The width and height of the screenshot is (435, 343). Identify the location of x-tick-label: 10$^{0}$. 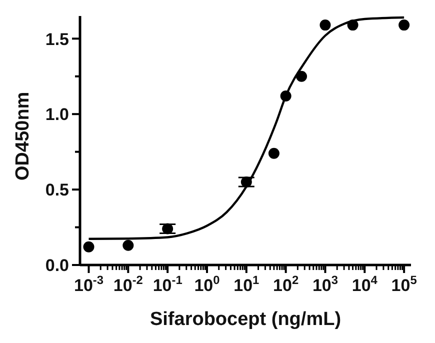
(207, 284).